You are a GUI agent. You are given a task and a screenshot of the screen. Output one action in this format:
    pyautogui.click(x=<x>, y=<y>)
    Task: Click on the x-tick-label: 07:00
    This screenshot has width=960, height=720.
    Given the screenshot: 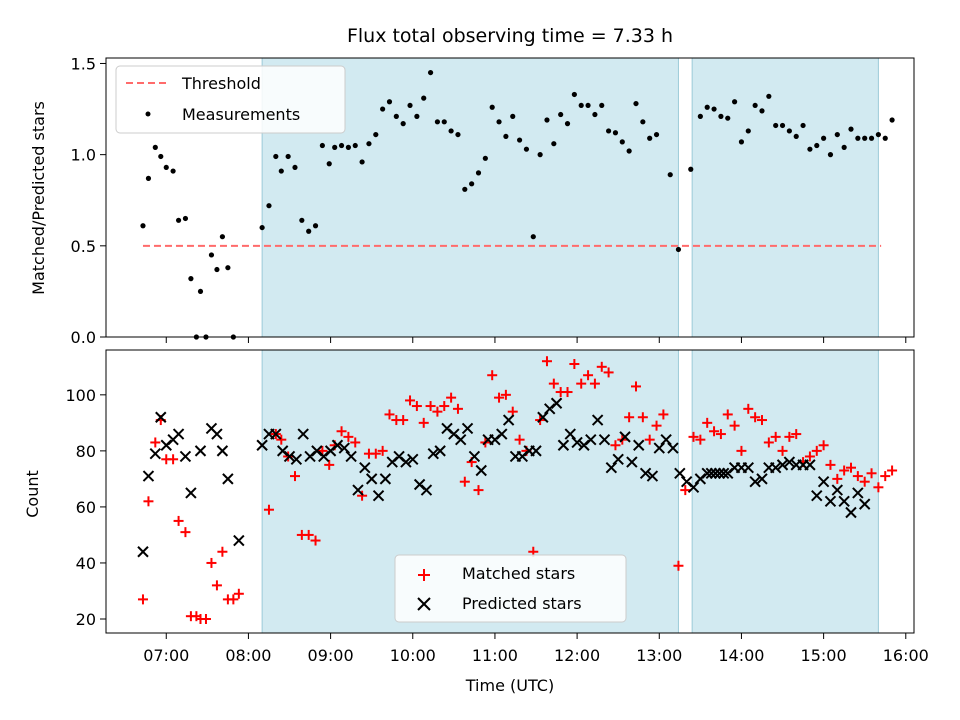 What is the action you would take?
    pyautogui.click(x=166, y=655)
    